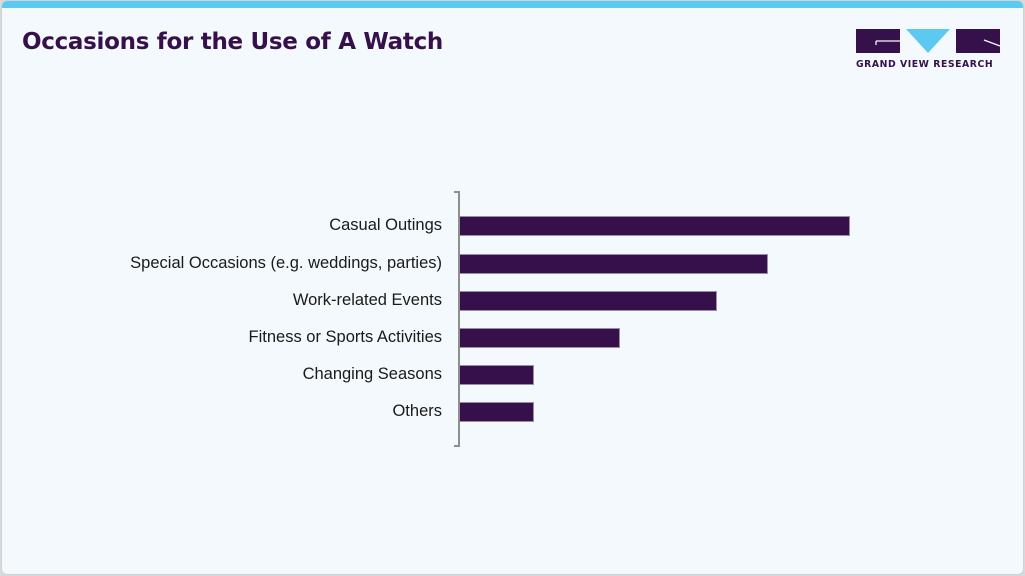 The height and width of the screenshot is (576, 1025). Describe the element at coordinates (345, 337) in the screenshot. I see `category-label: Fitness or Sports Activities` at that location.